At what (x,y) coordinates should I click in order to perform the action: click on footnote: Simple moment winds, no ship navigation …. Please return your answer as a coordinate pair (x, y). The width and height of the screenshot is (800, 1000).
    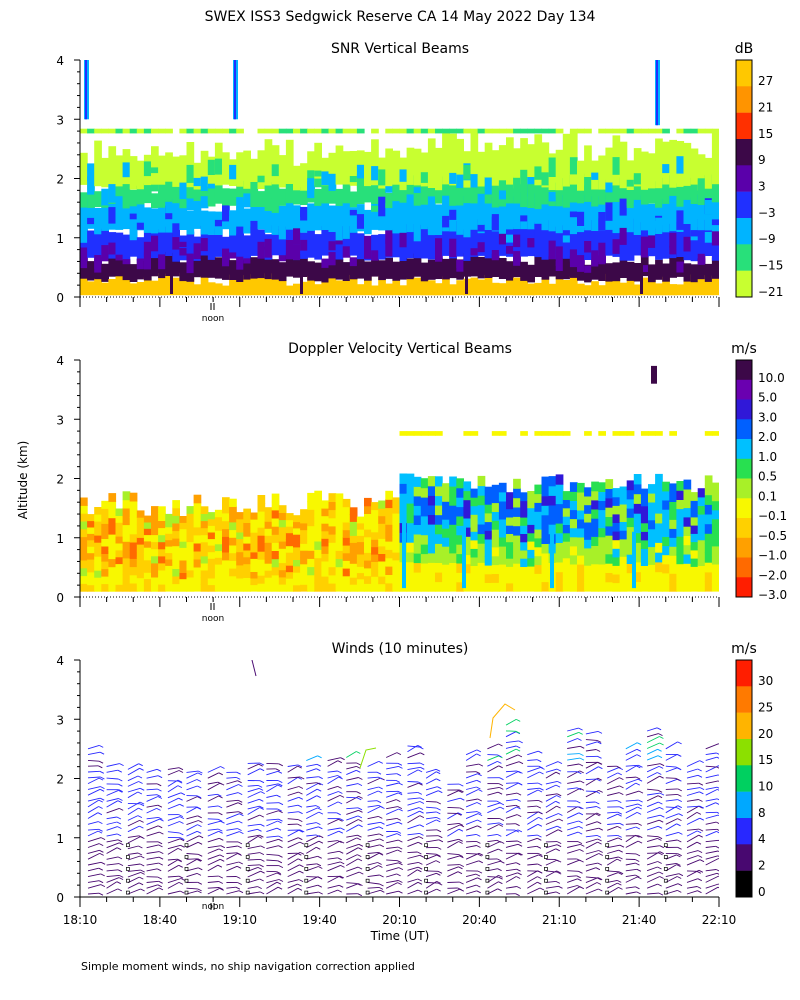
    Looking at the image, I should click on (248, 966).